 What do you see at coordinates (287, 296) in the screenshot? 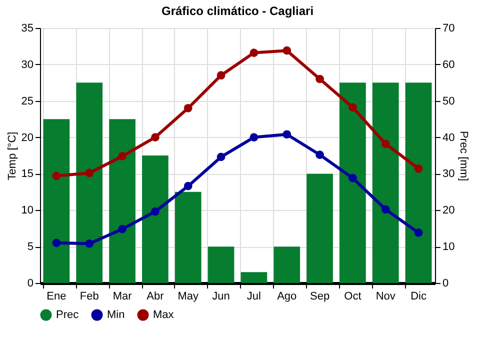
I see `x-tick-label: Ago` at bounding box center [287, 296].